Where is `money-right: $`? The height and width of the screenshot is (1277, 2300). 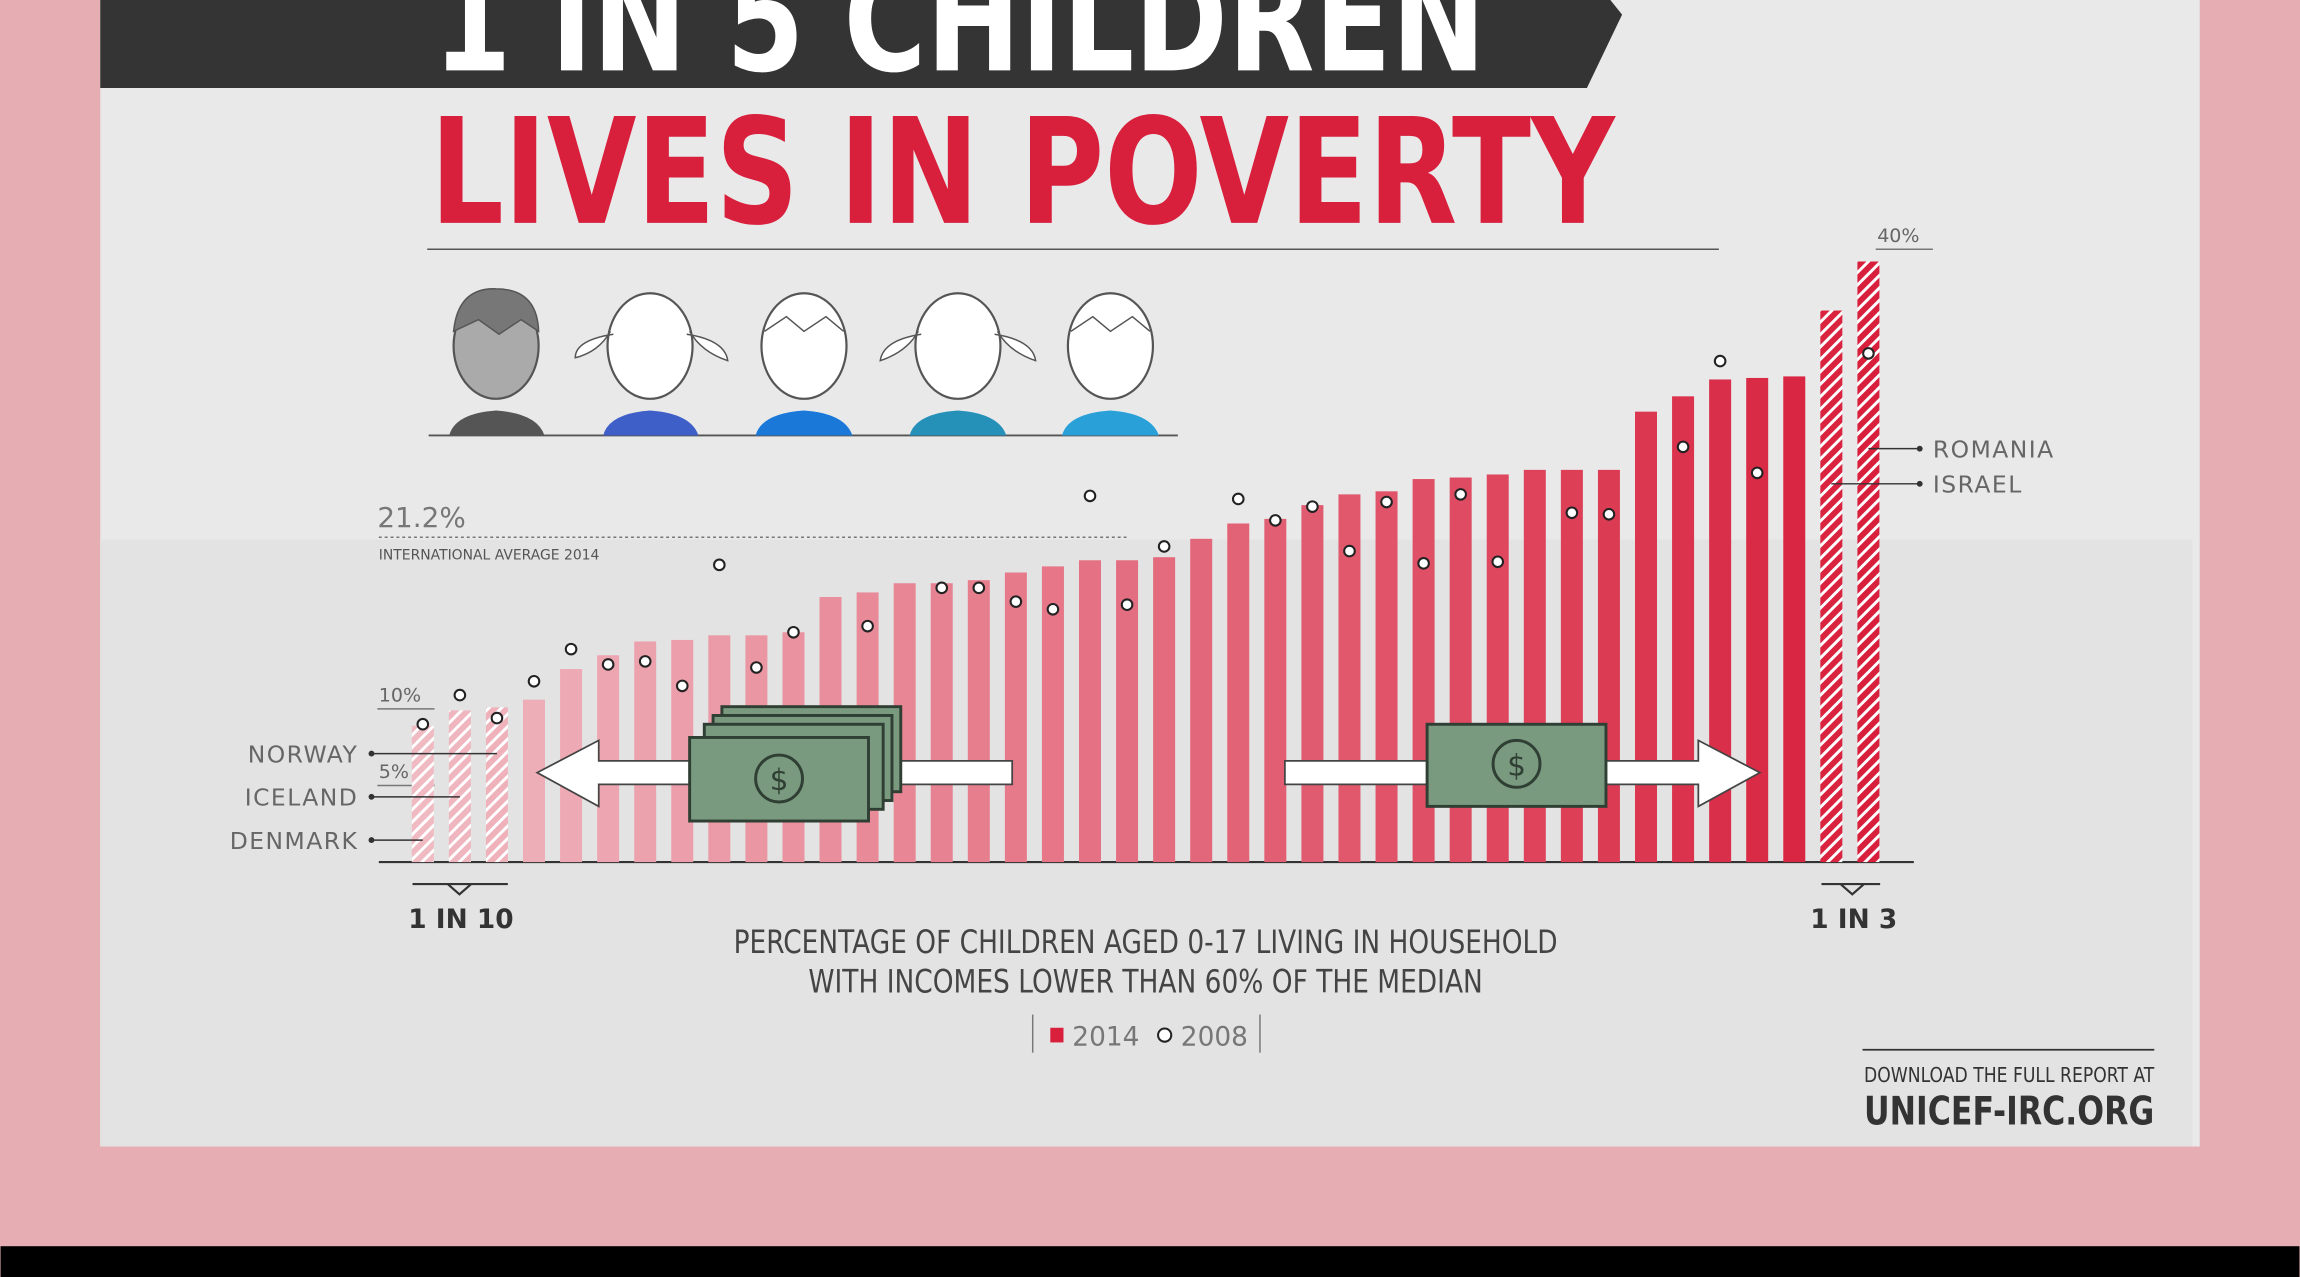 money-right: $ is located at coordinates (1523, 765).